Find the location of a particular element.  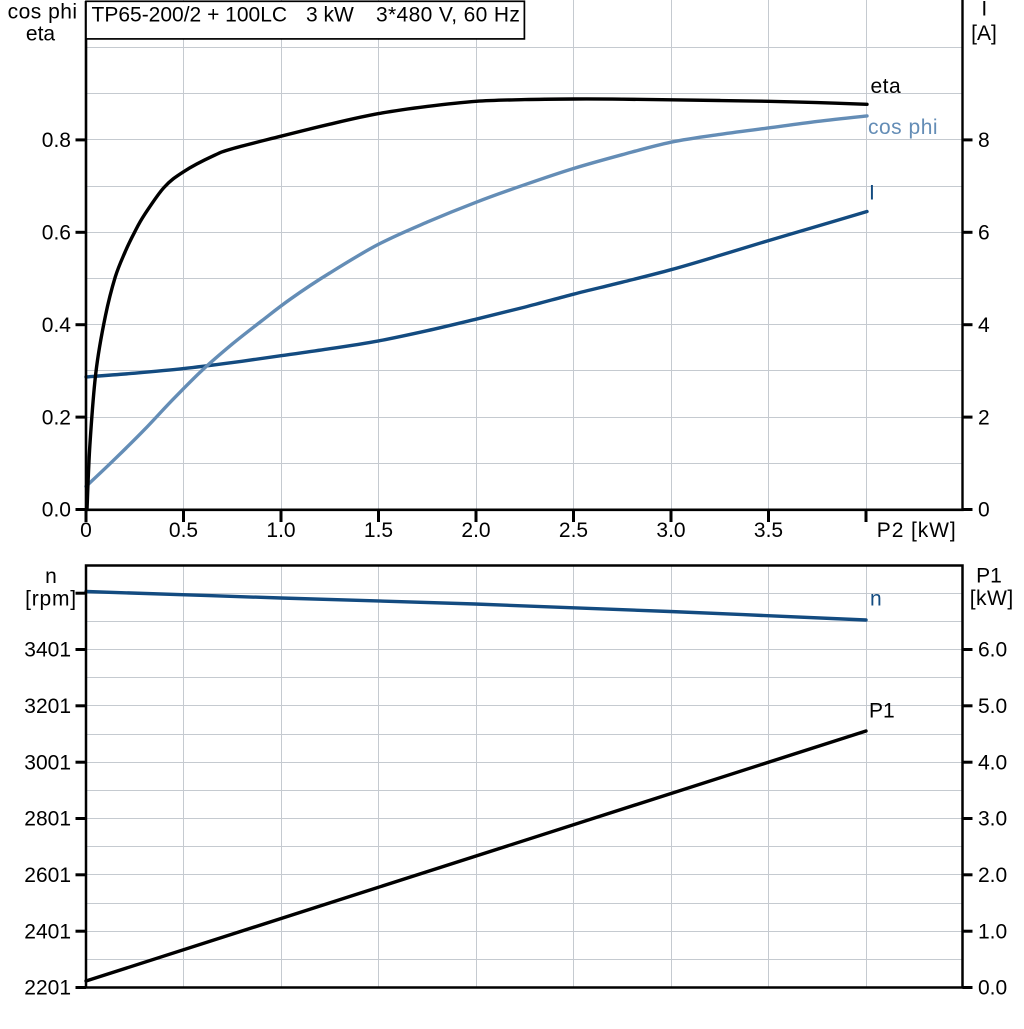

svg-text: [rpm] is located at coordinates (51, 598).